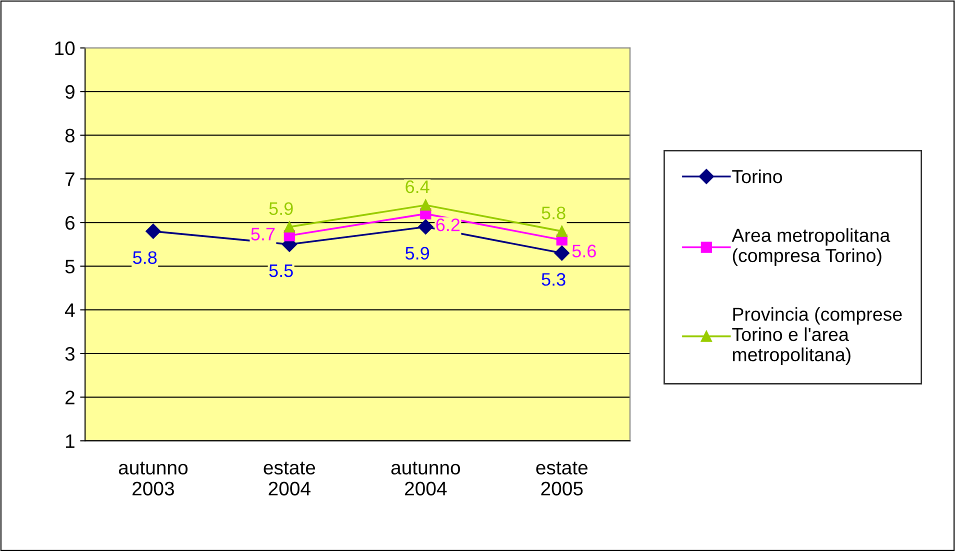  I want to click on y-tick-label: 9, so click(69, 92).